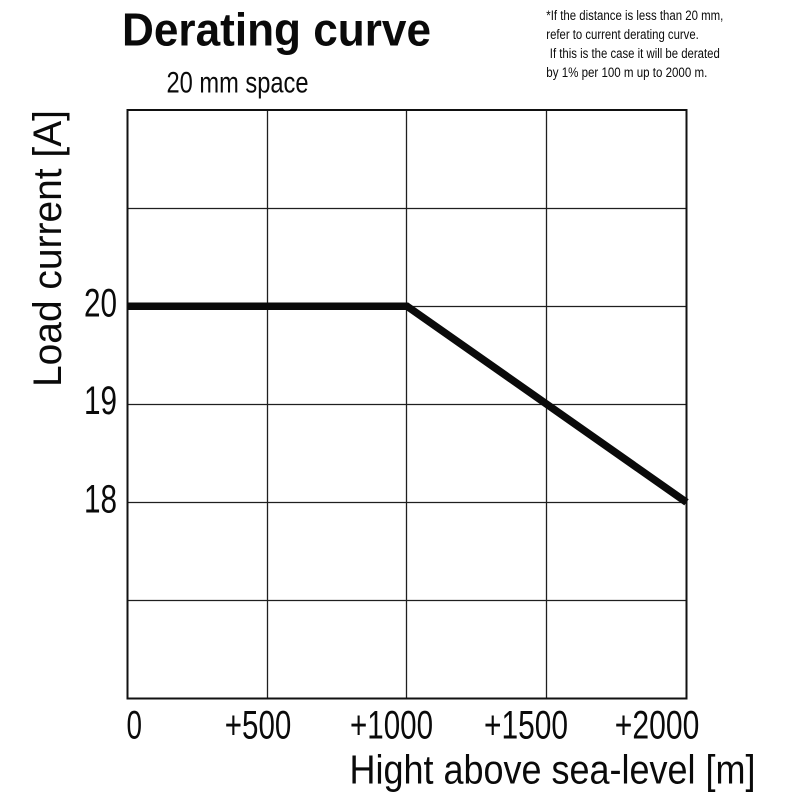 Image resolution: width=800 pixels, height=800 pixels. Describe the element at coordinates (553, 770) in the screenshot. I see `svg-text: Hight above sea-level [m]` at that location.